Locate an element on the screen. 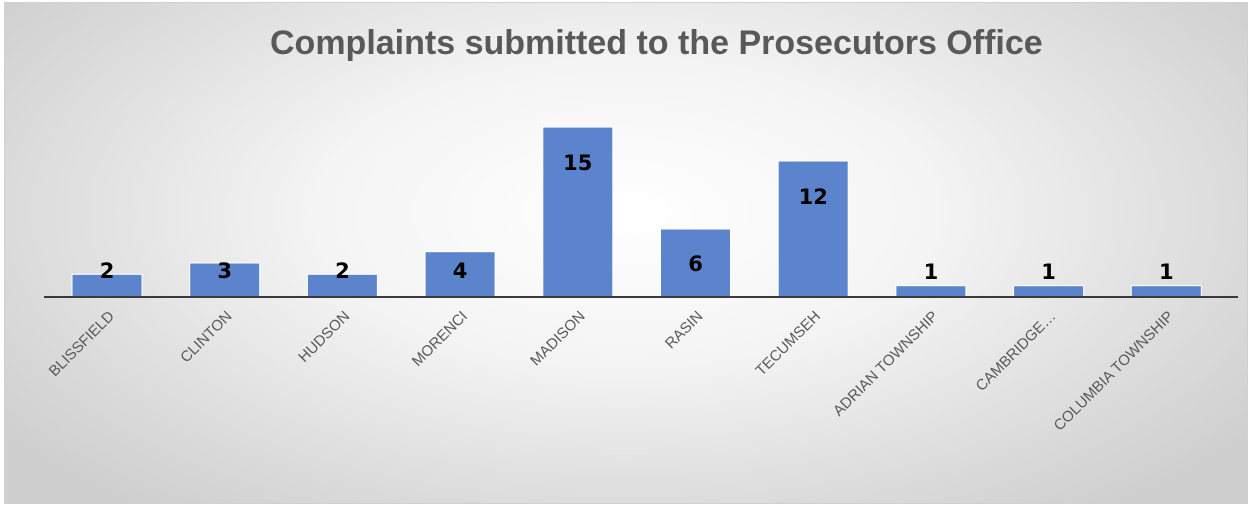  category-label: MORENCI is located at coordinates (440, 339).